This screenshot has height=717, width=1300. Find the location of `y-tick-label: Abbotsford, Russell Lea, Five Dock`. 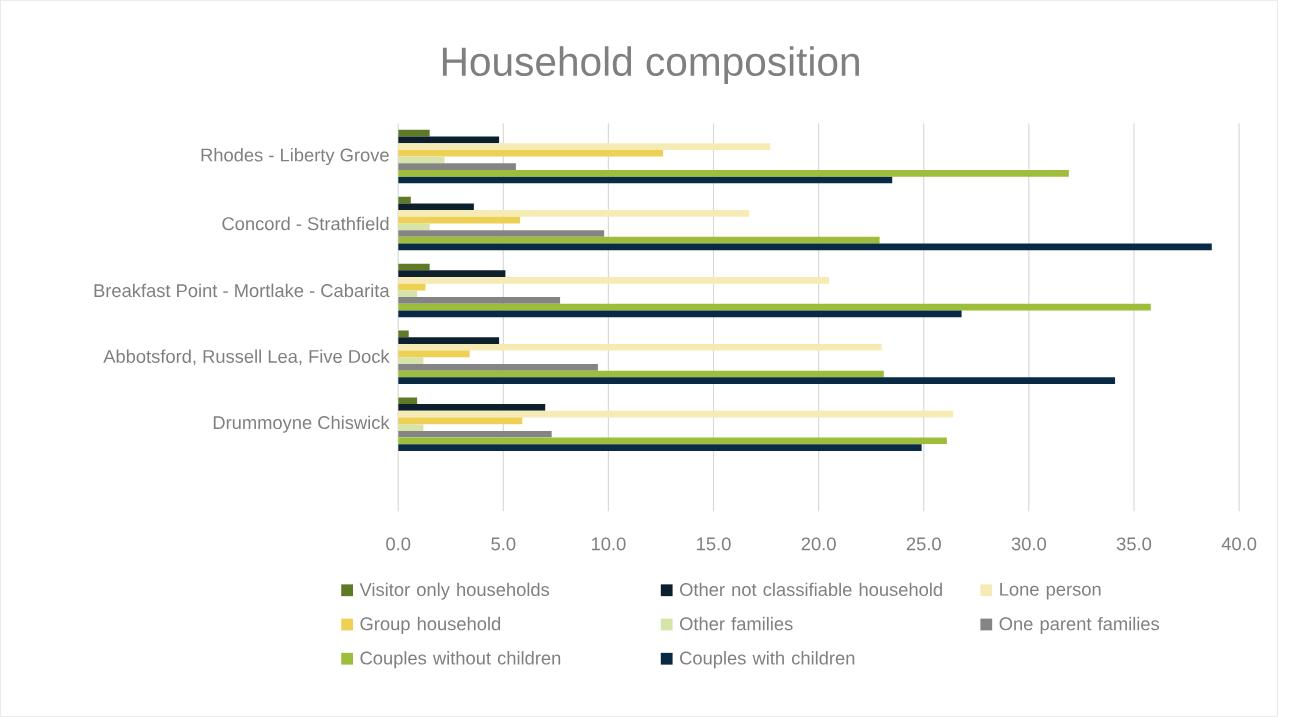

y-tick-label: Abbotsford, Russell Lea, Five Dock is located at coordinates (246, 357).